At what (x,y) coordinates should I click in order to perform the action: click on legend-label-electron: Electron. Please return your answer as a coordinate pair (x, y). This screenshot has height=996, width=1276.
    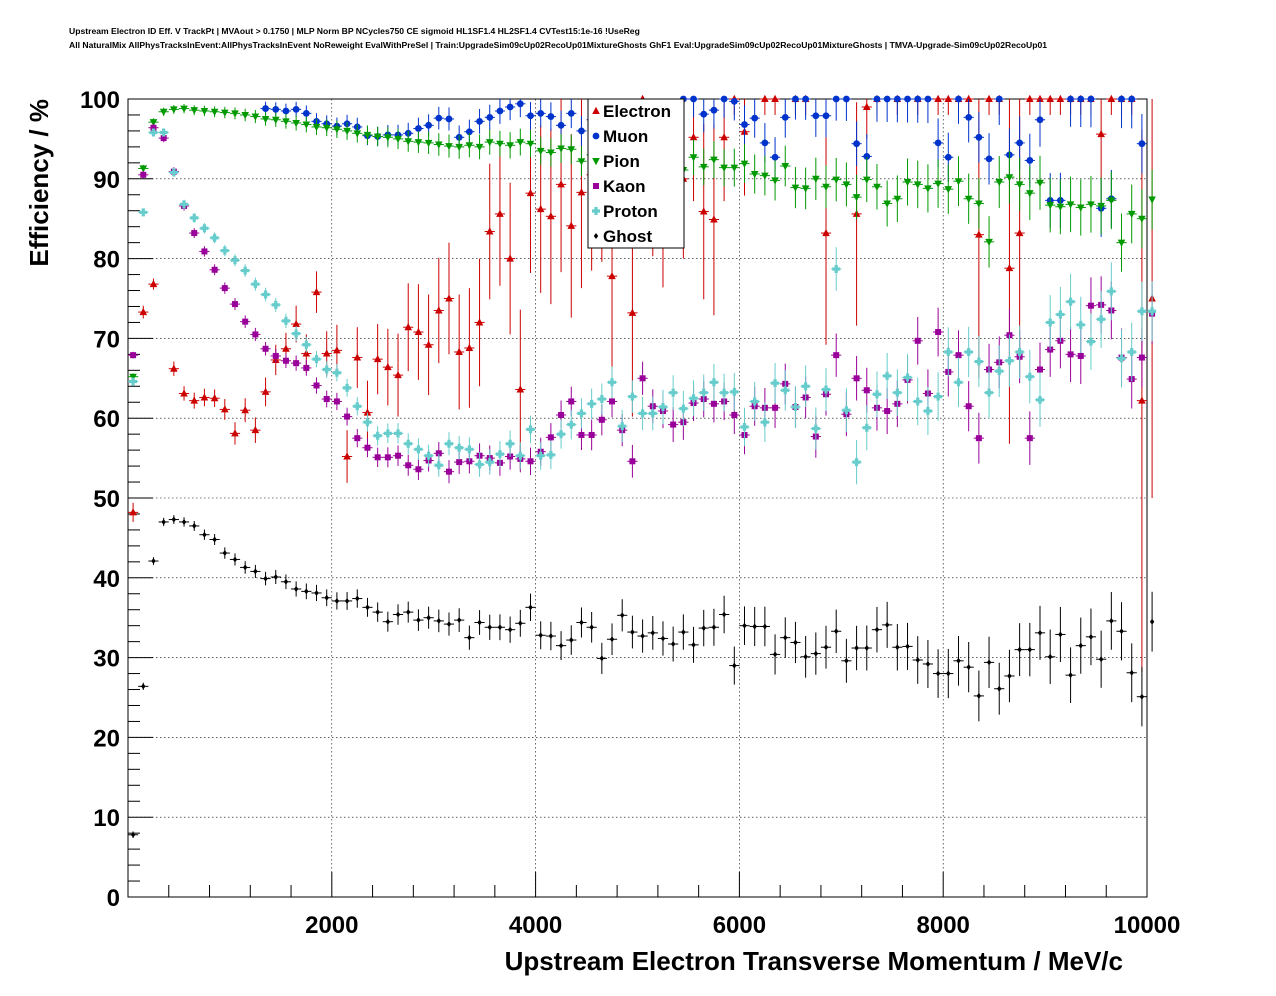
    Looking at the image, I should click on (637, 111).